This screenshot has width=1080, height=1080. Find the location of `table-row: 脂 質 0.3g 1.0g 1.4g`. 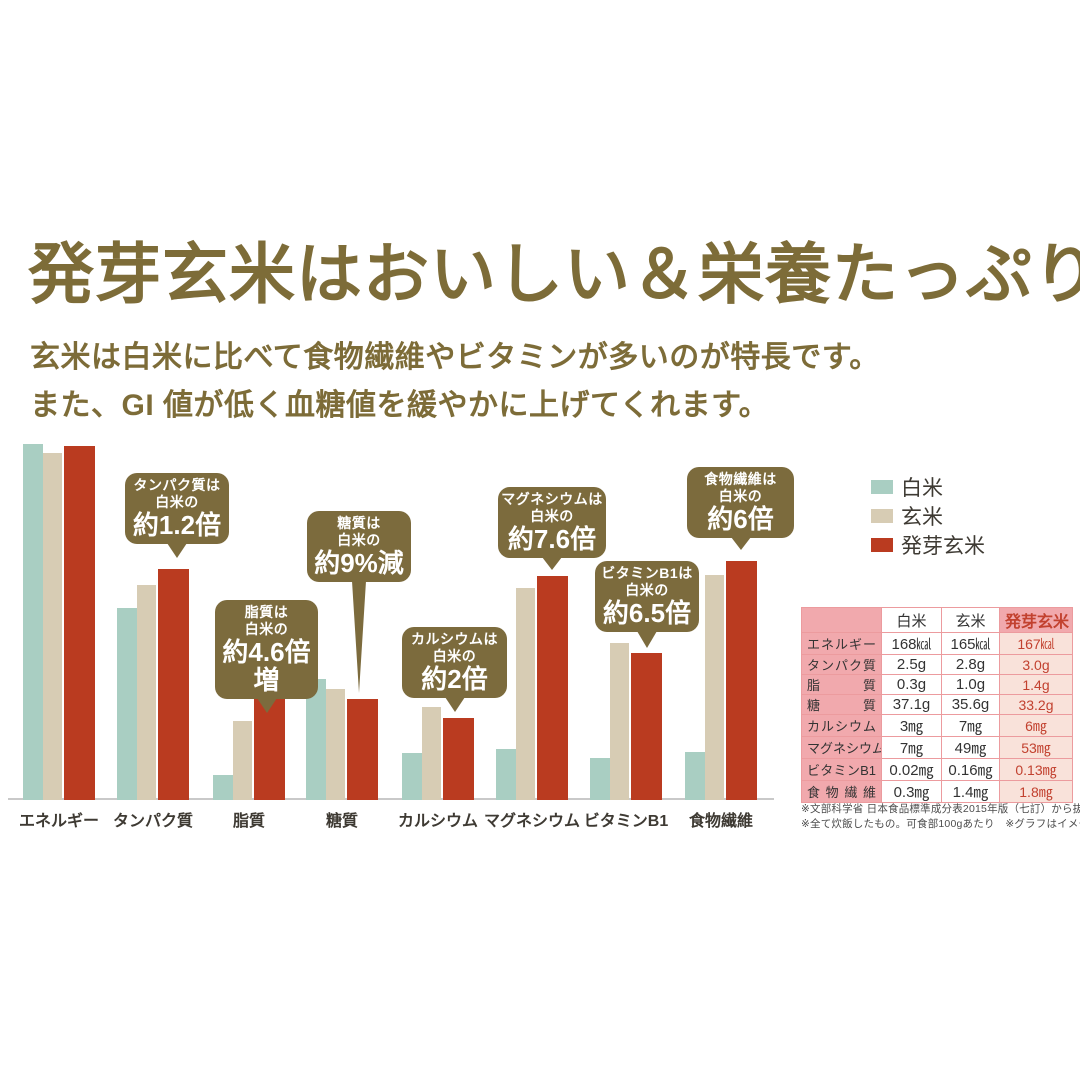

table-row: 脂 質 0.3g 1.0g 1.4g is located at coordinates (937, 684).